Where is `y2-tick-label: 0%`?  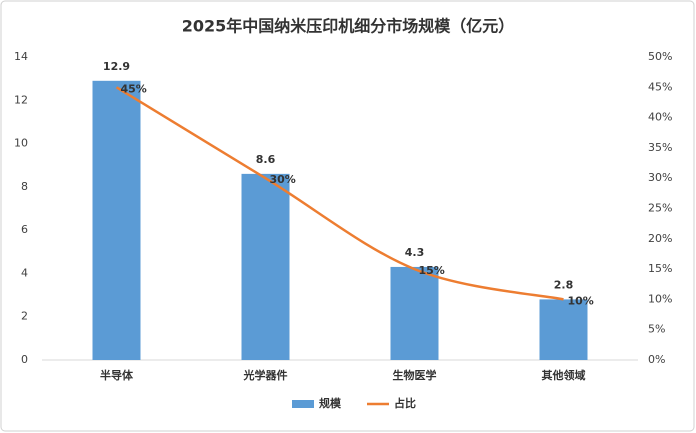 y2-tick-label: 0% is located at coordinates (656, 359).